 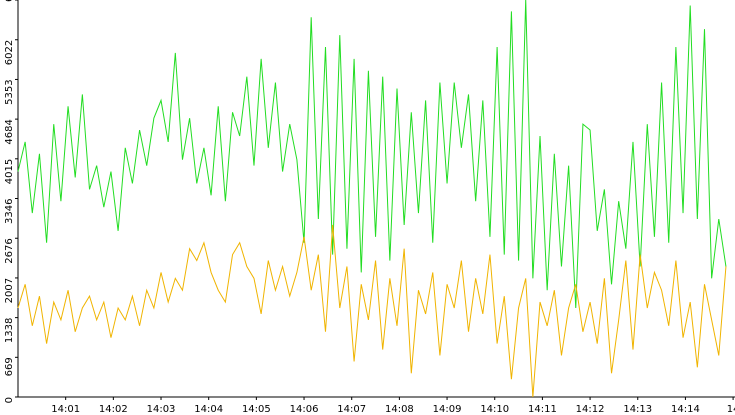 What do you see at coordinates (637, 409) in the screenshot?
I see `x-tick-label: 14:13` at bounding box center [637, 409].